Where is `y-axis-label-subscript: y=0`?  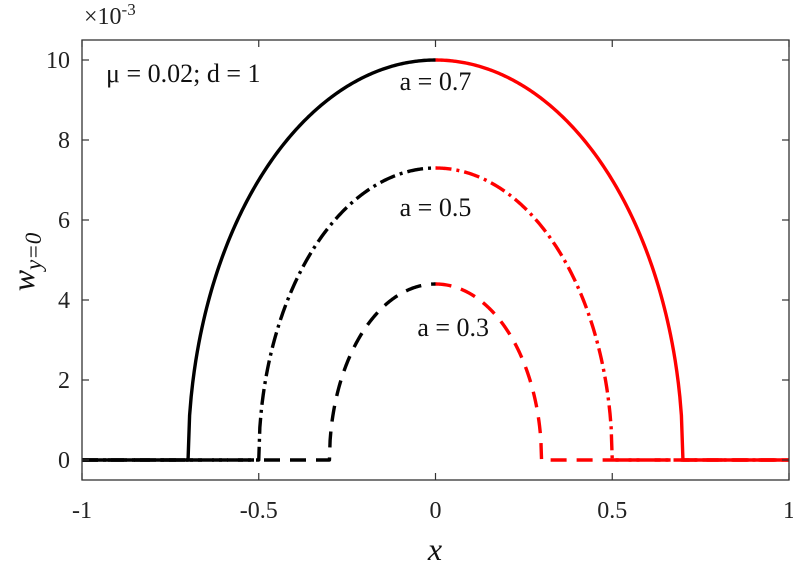
y-axis-label-subscript: y=0 is located at coordinates (33, 252).